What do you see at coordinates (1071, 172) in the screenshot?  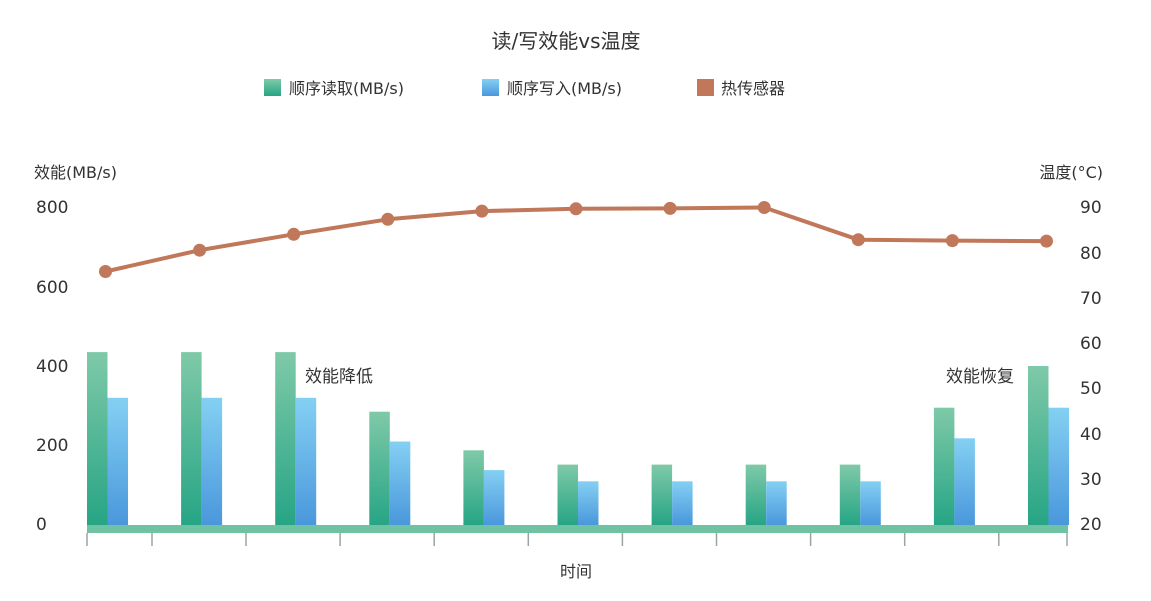 I see `y-axis-right-title: 温度(°C)` at bounding box center [1071, 172].